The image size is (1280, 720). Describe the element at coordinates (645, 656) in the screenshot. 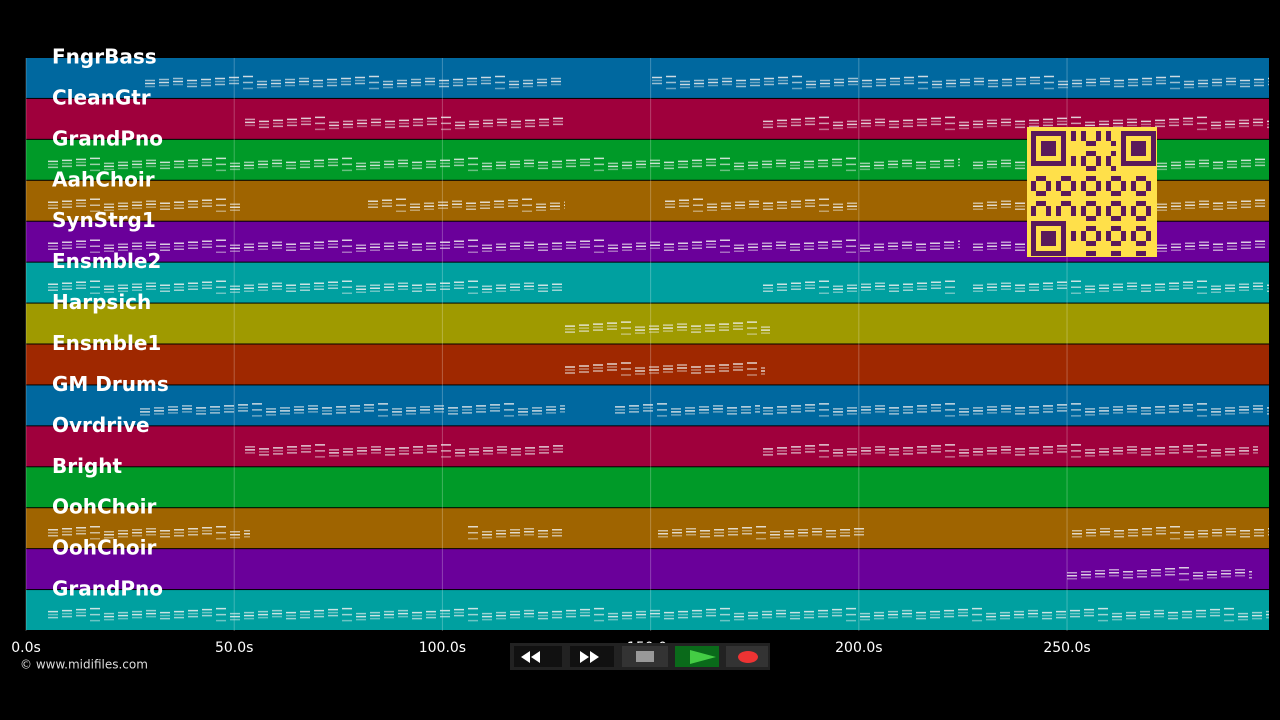

I see `stop-button` at that location.